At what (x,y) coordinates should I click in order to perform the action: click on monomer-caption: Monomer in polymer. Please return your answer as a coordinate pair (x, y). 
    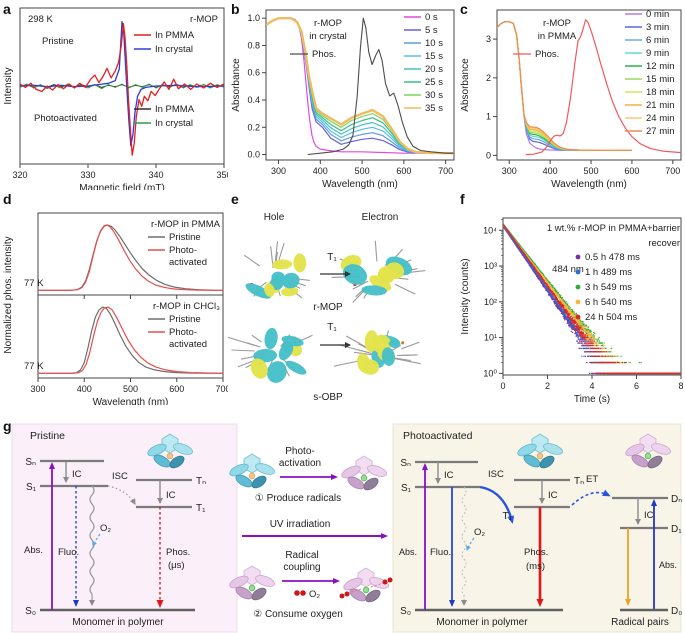
    Looking at the image, I should click on (118, 622).